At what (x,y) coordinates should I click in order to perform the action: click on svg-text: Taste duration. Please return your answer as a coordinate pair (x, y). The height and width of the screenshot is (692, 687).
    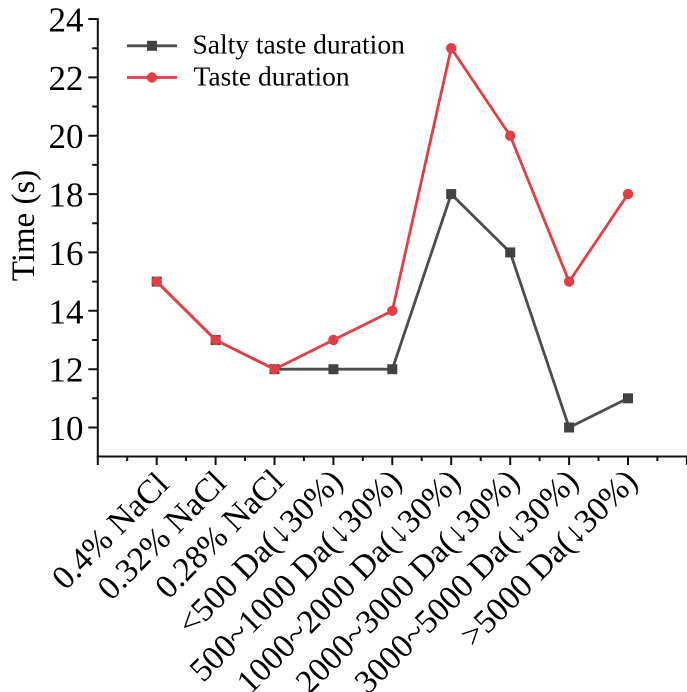
    Looking at the image, I should click on (272, 75).